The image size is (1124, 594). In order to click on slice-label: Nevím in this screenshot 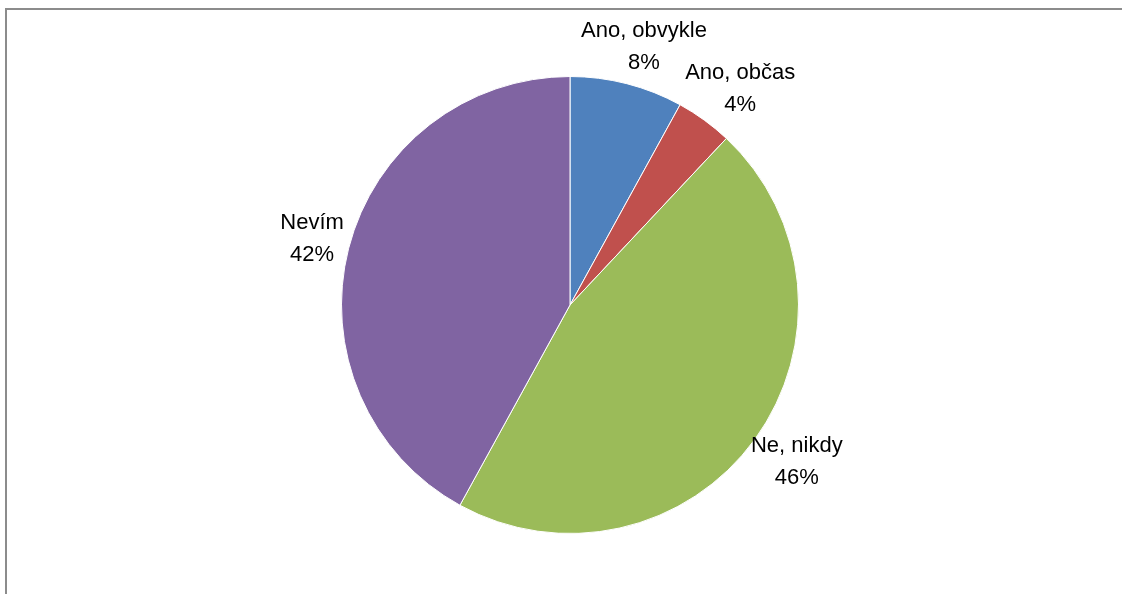, I will do `click(312, 221)`.